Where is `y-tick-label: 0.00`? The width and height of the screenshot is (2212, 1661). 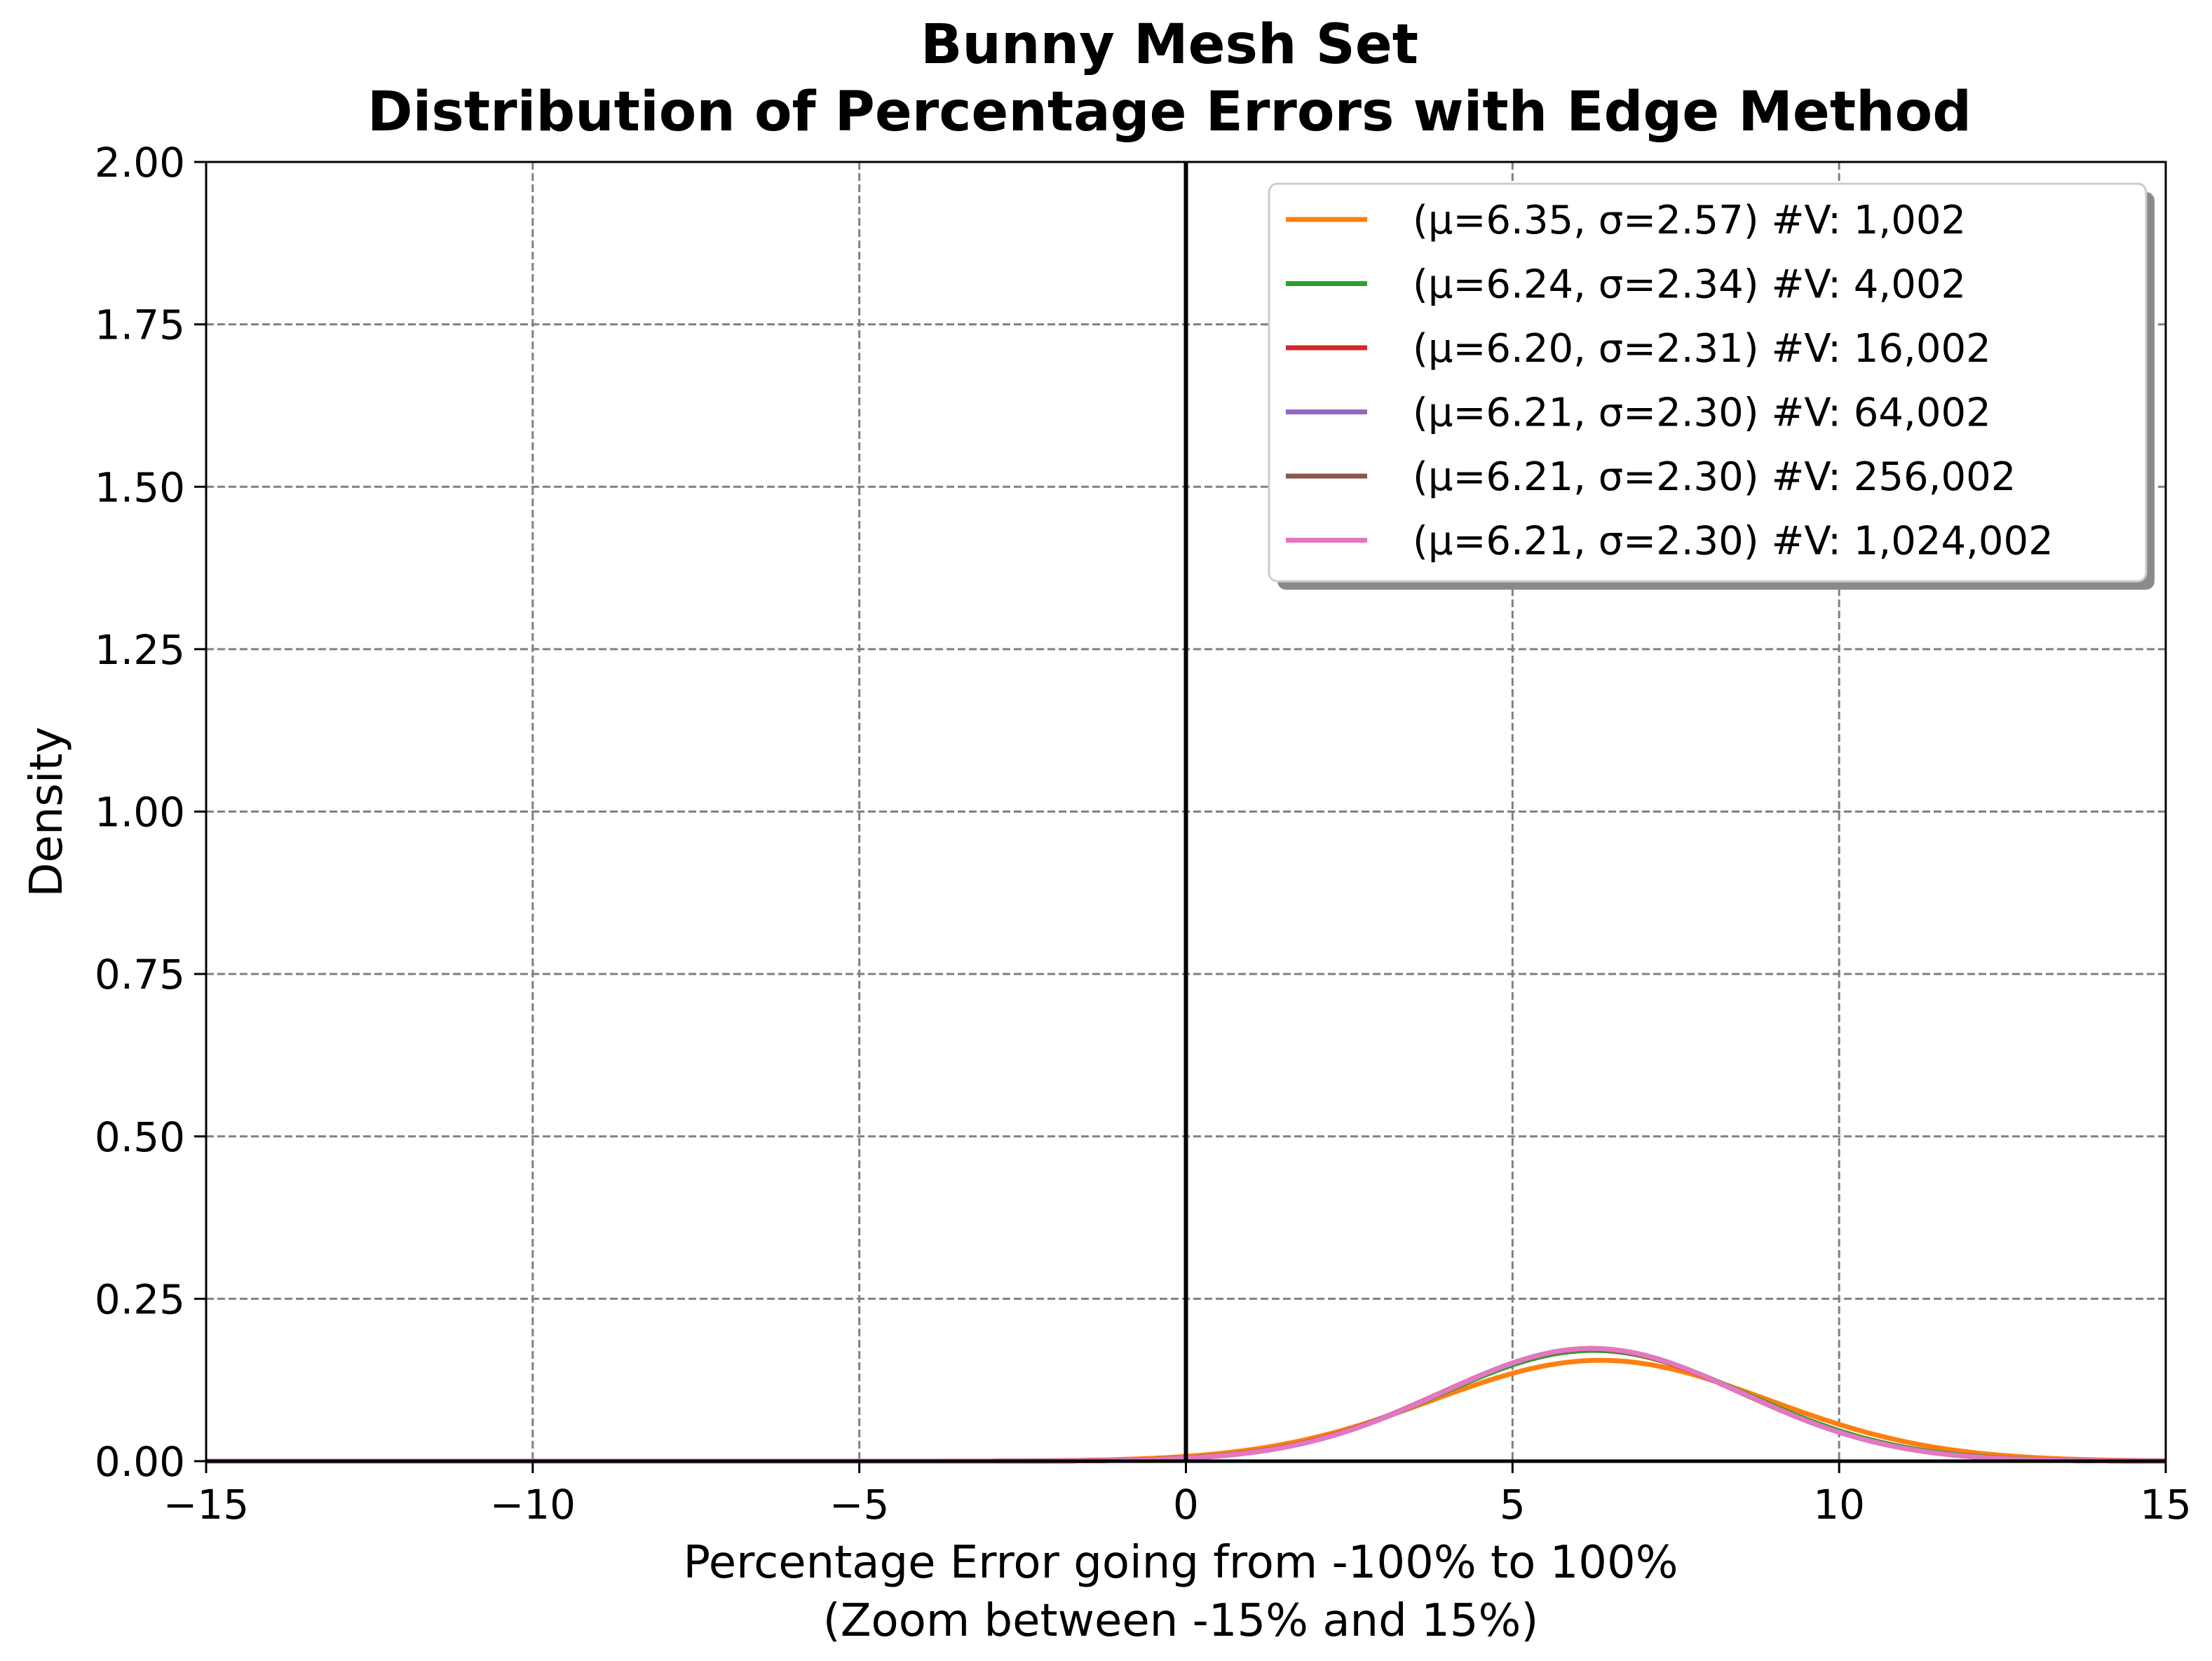
y-tick-label: 0.00 is located at coordinates (140, 1462).